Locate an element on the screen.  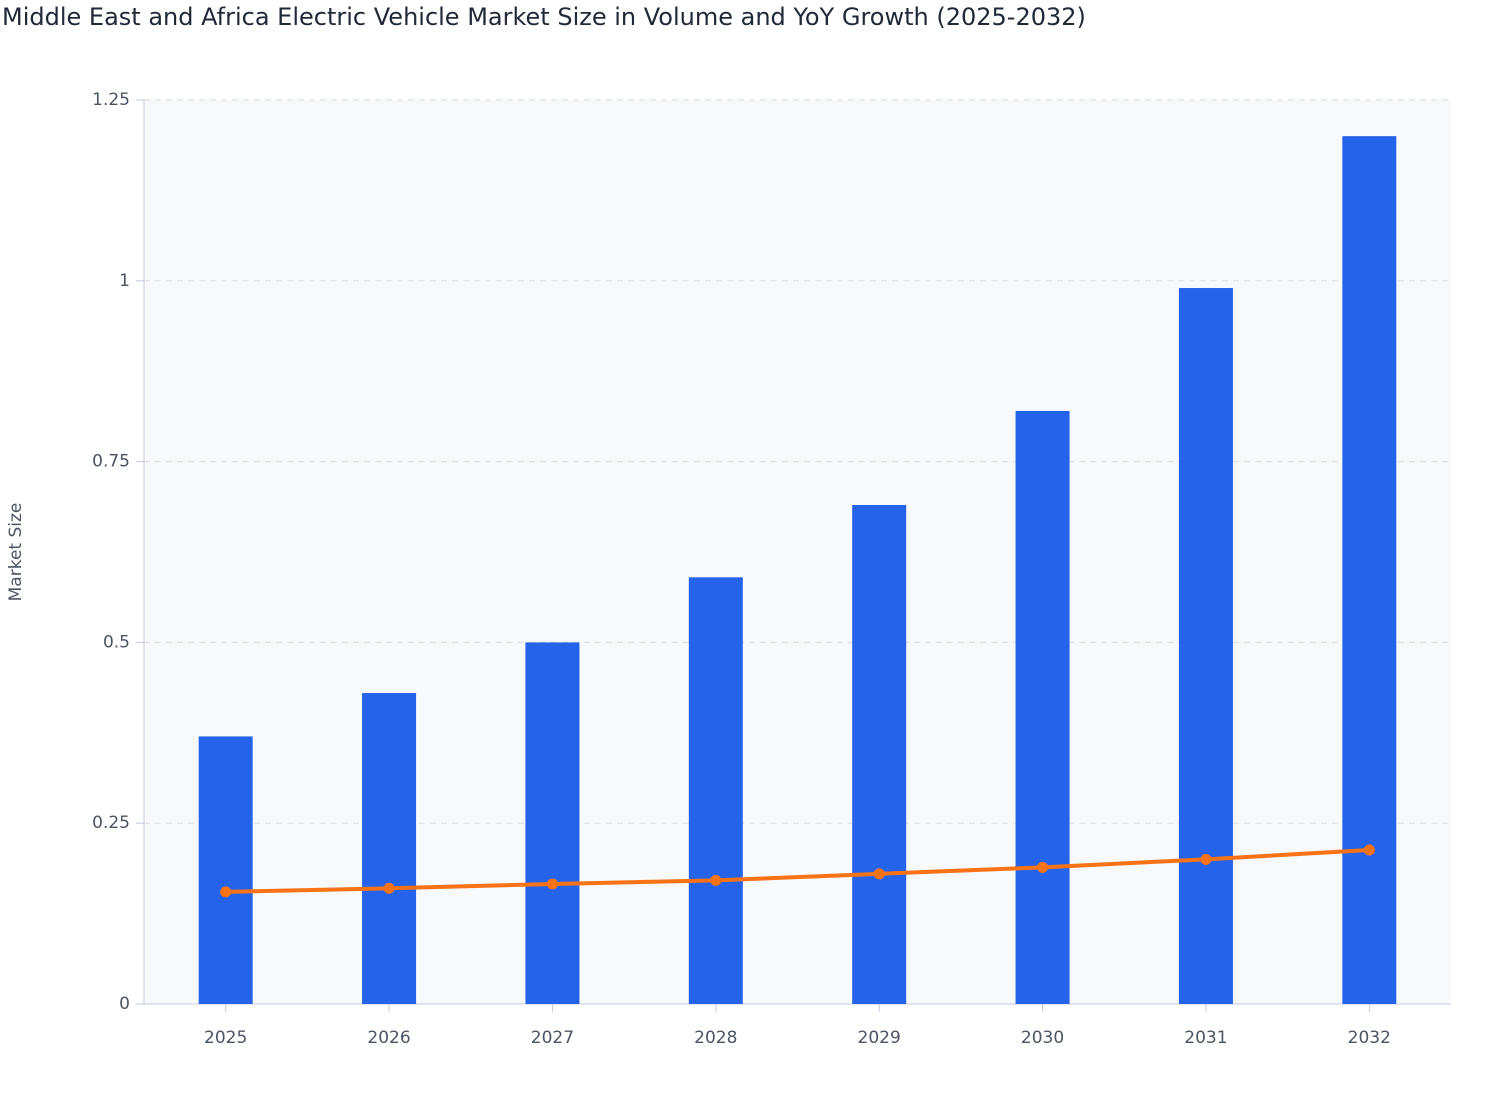
x-tick-label: 2031 is located at coordinates (1205, 1038).